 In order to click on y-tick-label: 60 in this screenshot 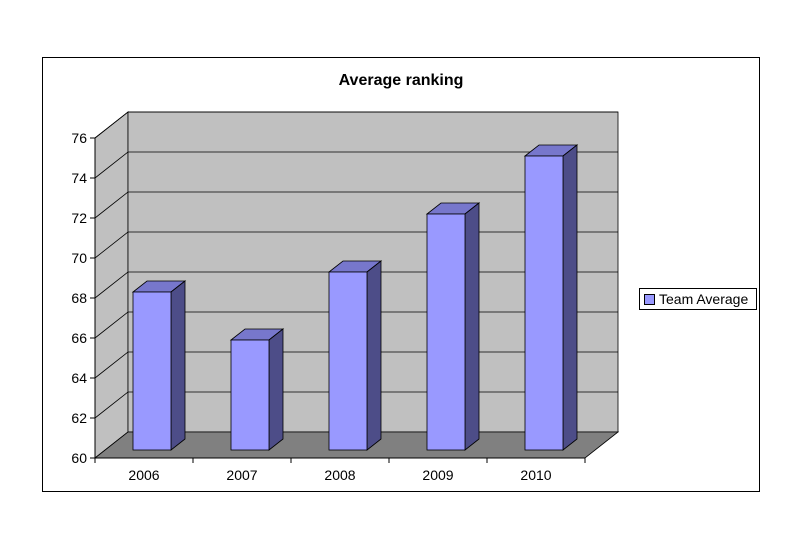, I will do `click(79, 458)`.